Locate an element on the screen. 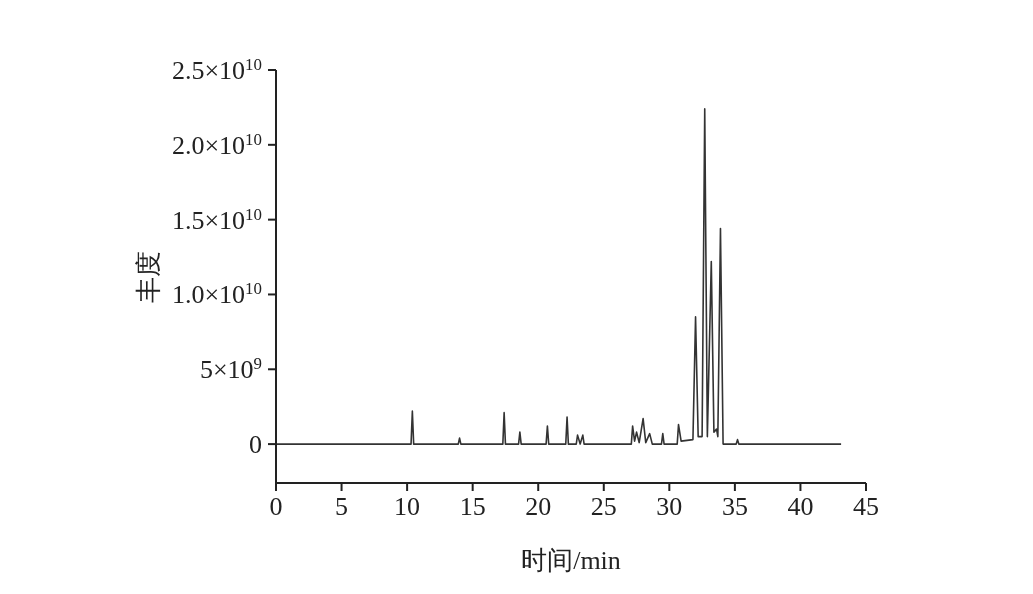  x-tick-label: 30 is located at coordinates (669, 506).